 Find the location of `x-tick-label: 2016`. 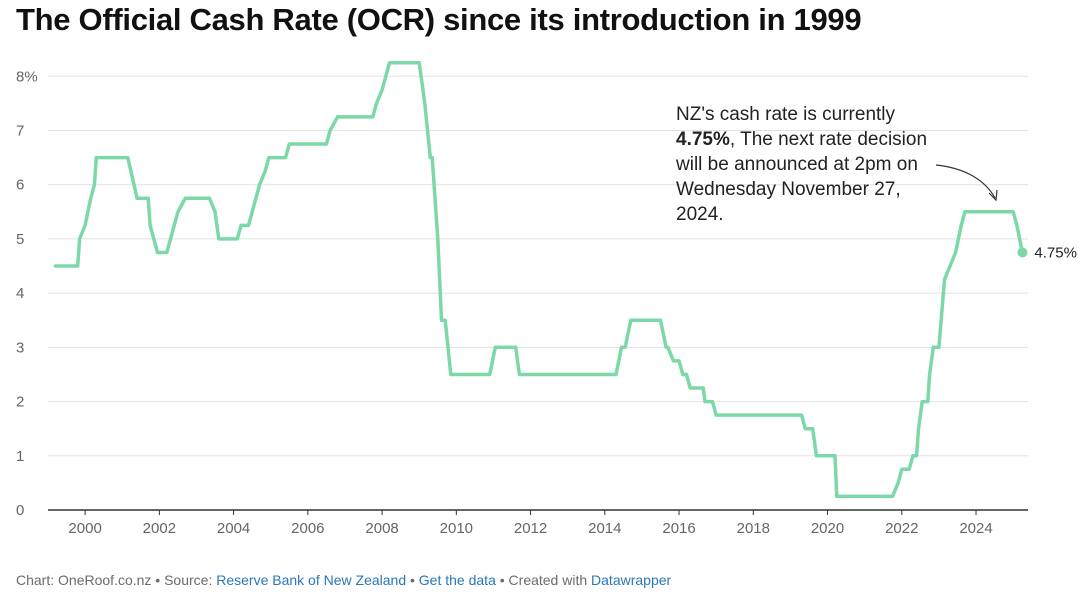

x-tick-label: 2016 is located at coordinates (678, 528).